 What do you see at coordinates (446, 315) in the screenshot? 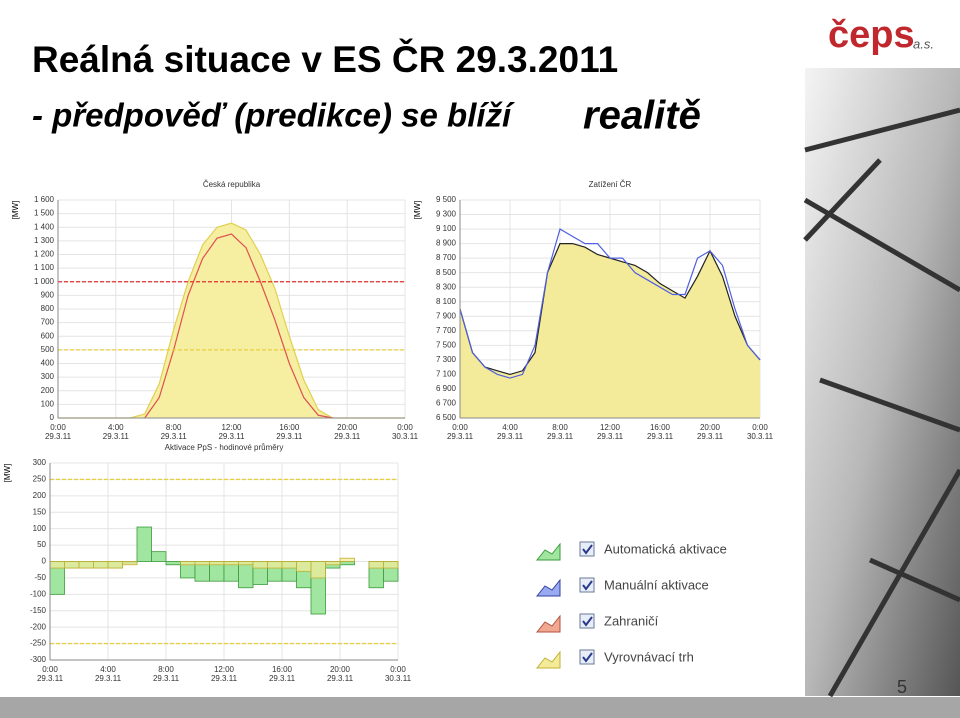
I see `y-tick-label: 7 900` at bounding box center [446, 315].